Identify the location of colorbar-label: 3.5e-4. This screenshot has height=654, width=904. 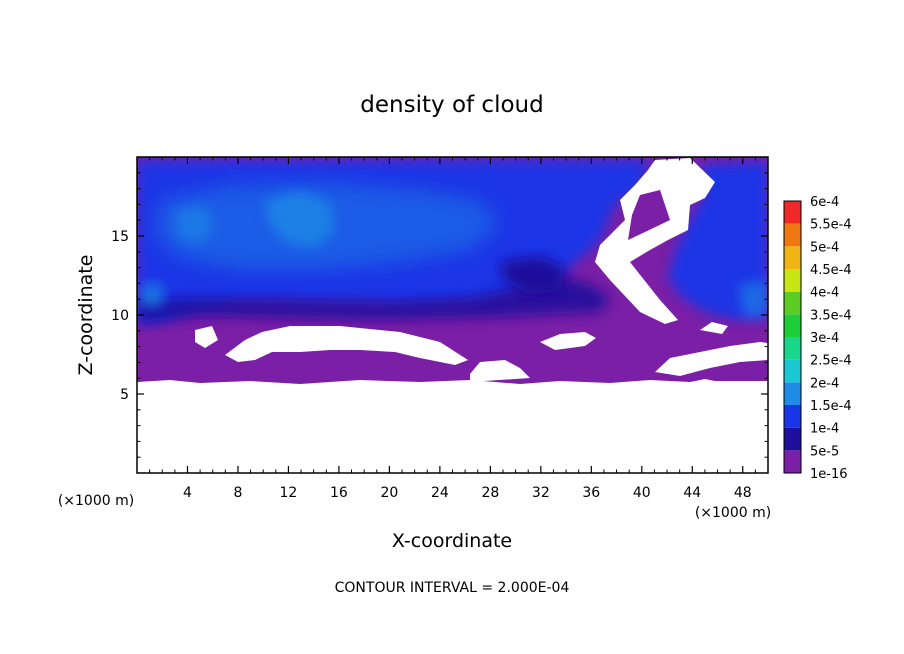
(831, 315).